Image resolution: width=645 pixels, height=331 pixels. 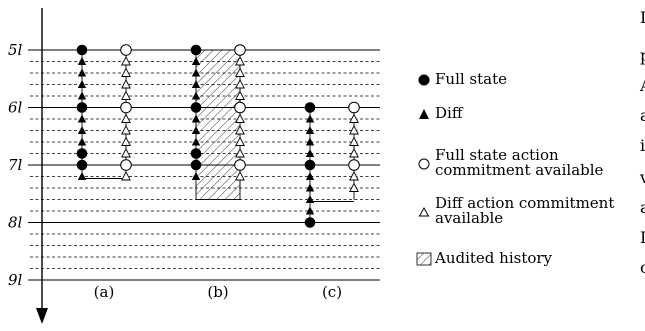 I want to click on legend-label: Diff, so click(x=449, y=113).